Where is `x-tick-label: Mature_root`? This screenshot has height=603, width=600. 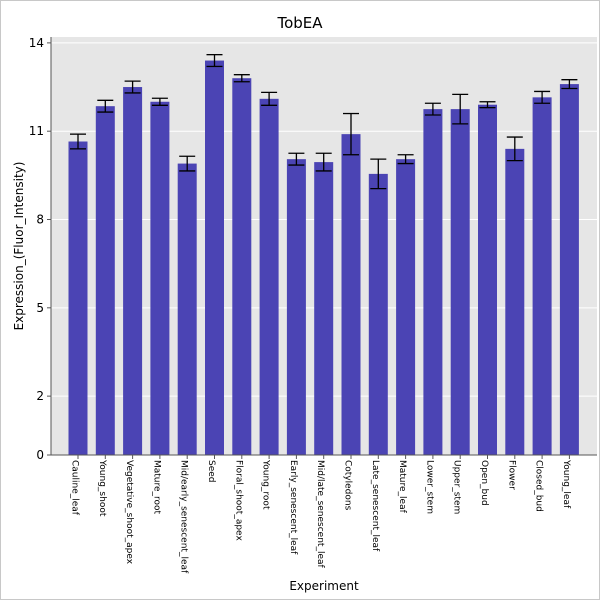
x-tick-label: Mature_root is located at coordinates (156, 487).